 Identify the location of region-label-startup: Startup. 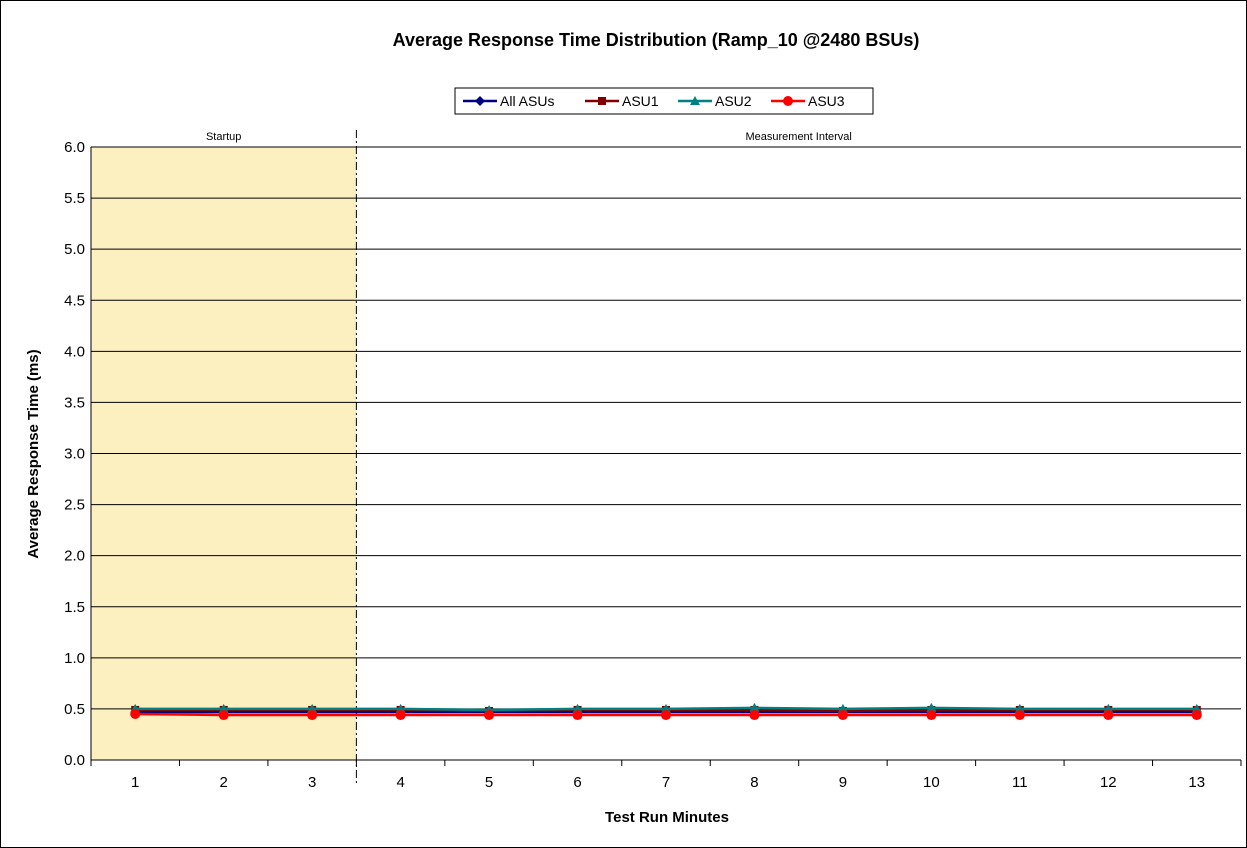
(223, 137).